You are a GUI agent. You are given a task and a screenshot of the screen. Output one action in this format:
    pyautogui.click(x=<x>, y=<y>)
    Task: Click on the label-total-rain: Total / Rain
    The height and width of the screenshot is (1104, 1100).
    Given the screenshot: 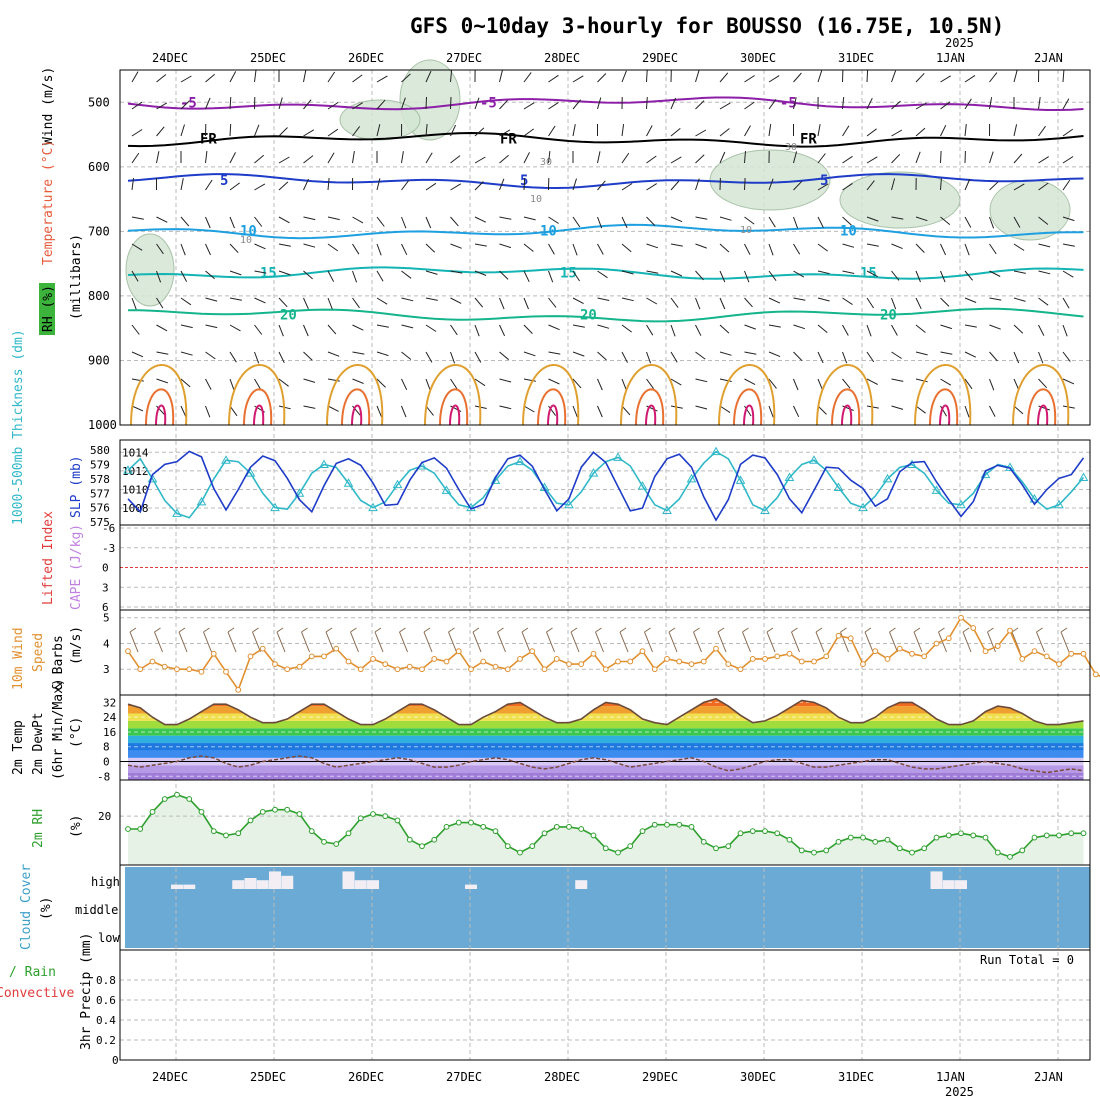 What is the action you would take?
    pyautogui.click(x=28, y=972)
    